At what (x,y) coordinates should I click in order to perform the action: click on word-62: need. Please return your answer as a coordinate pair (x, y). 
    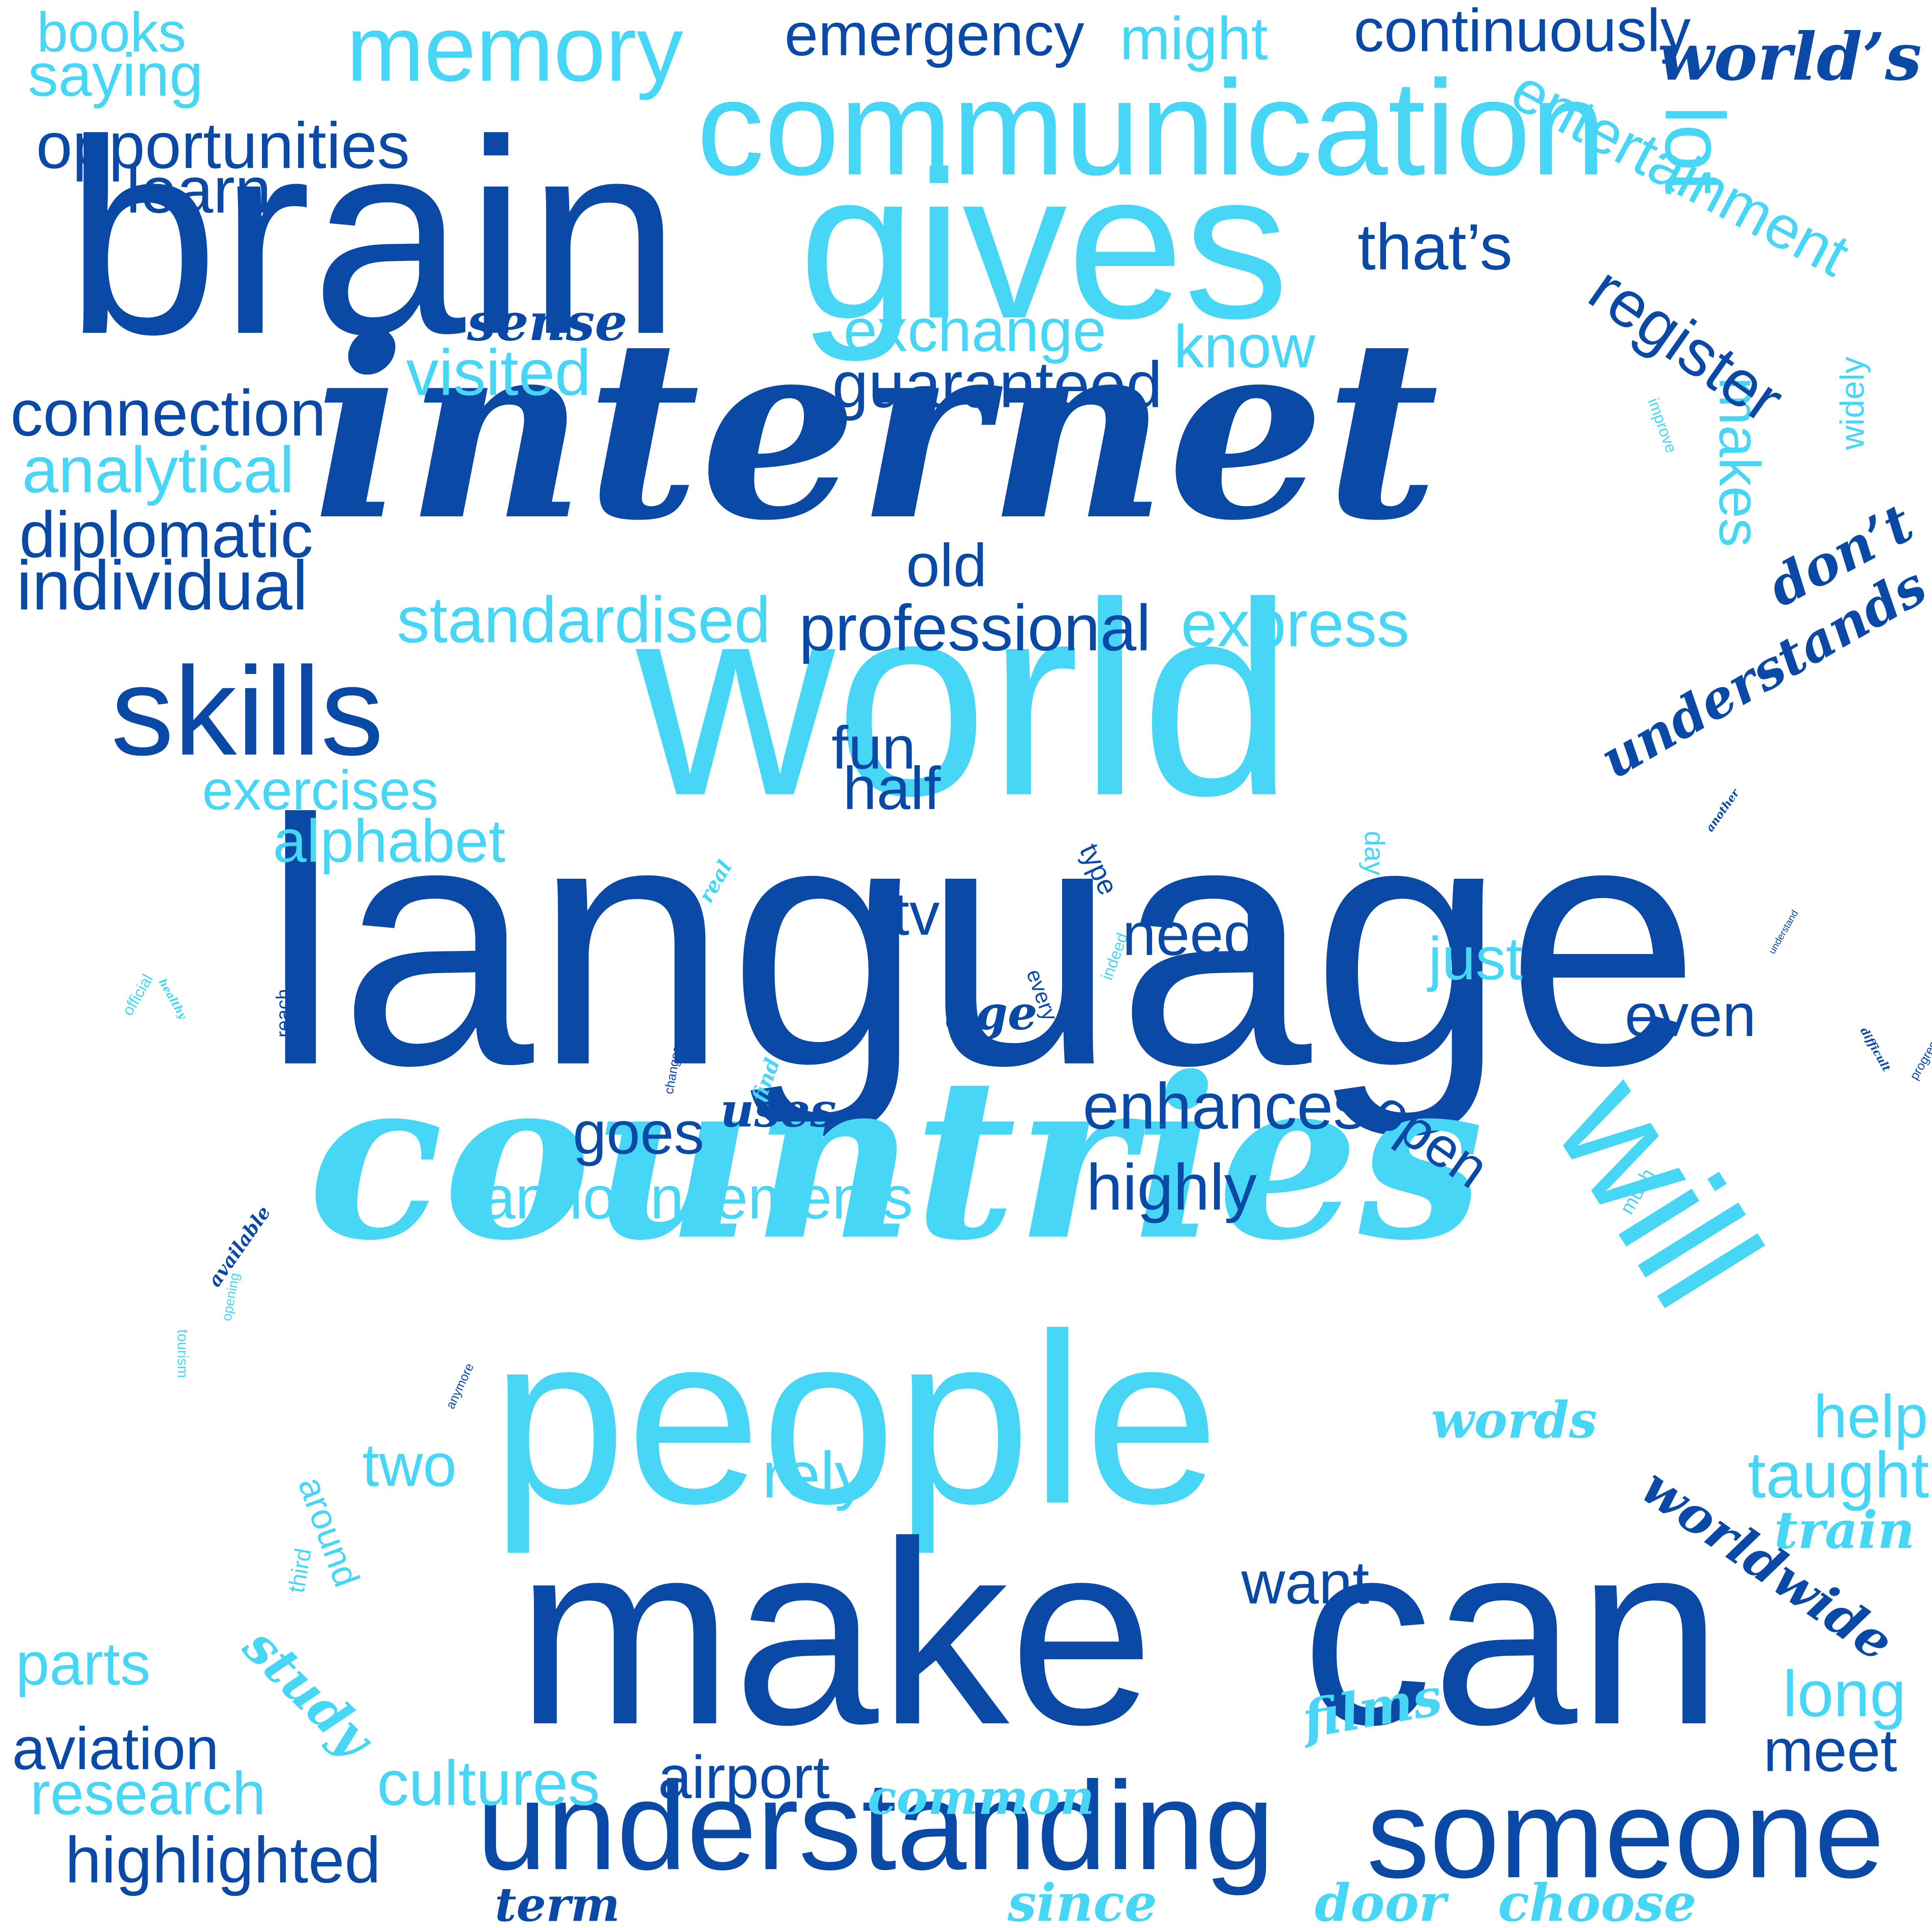
    Looking at the image, I should click on (1189, 934).